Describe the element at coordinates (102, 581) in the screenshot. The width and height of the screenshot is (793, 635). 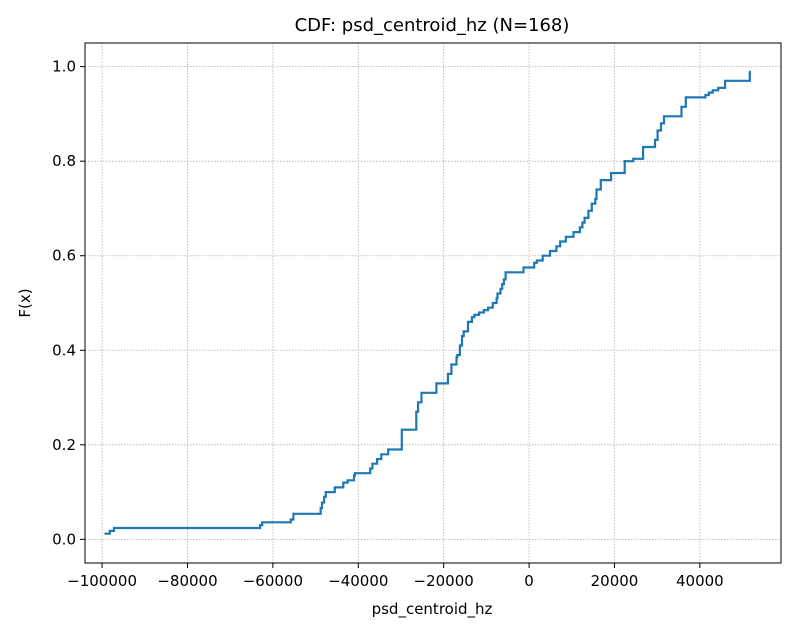
I see `x-tick-label: −100000` at that location.